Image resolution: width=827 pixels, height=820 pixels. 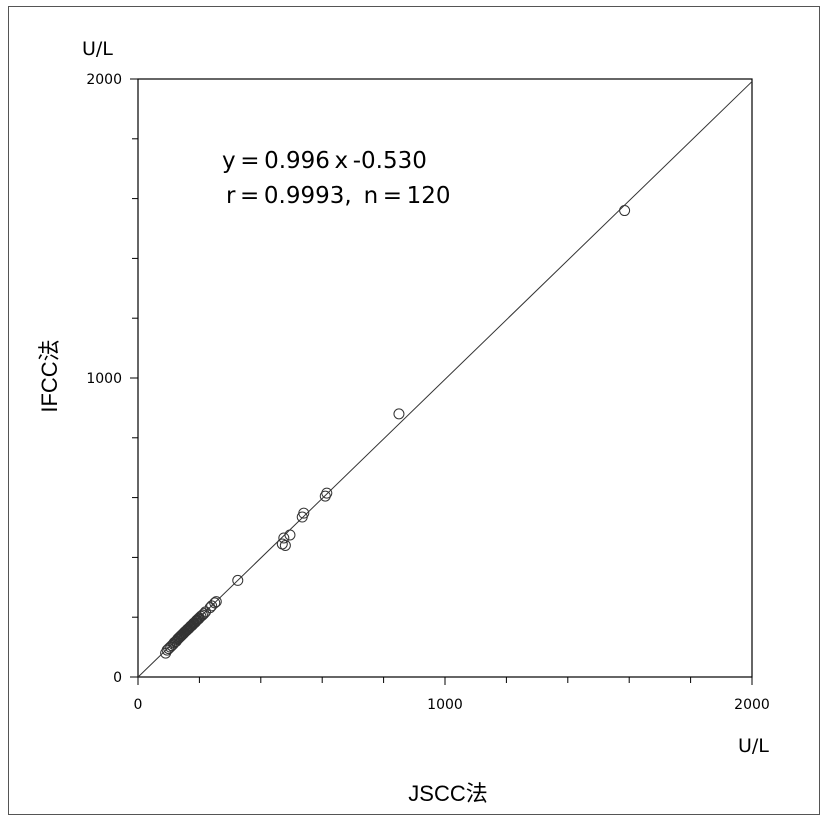 I want to click on y-axis-unit: U/L, so click(x=97, y=49).